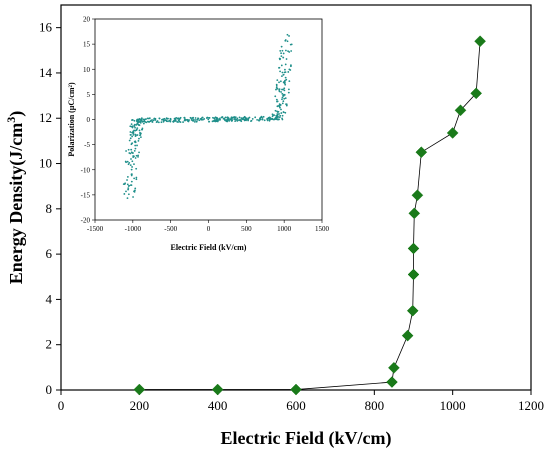  Describe the element at coordinates (71, 119) in the screenshot. I see `inset-y-axis-title: Polarization (μC/cm²)` at that location.